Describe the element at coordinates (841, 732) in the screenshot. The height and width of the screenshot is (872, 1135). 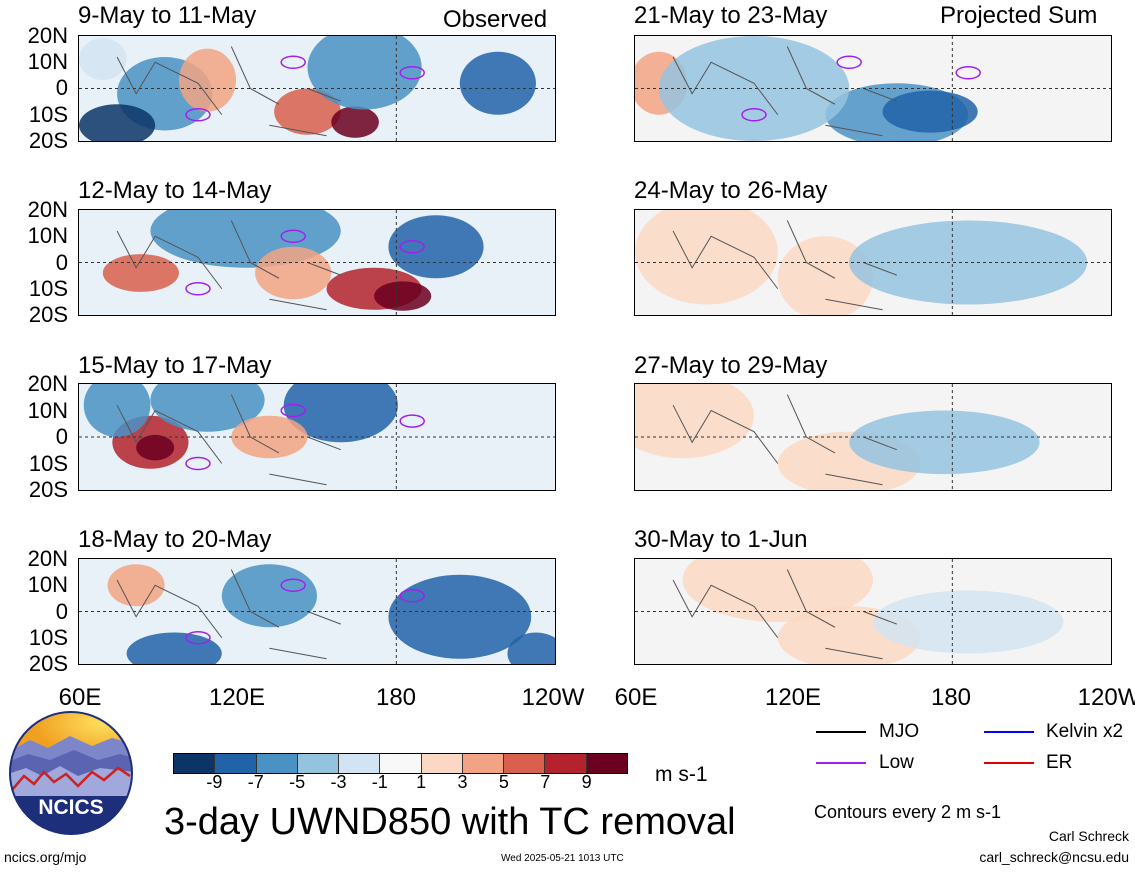
I see `mjo-legend-line` at that location.